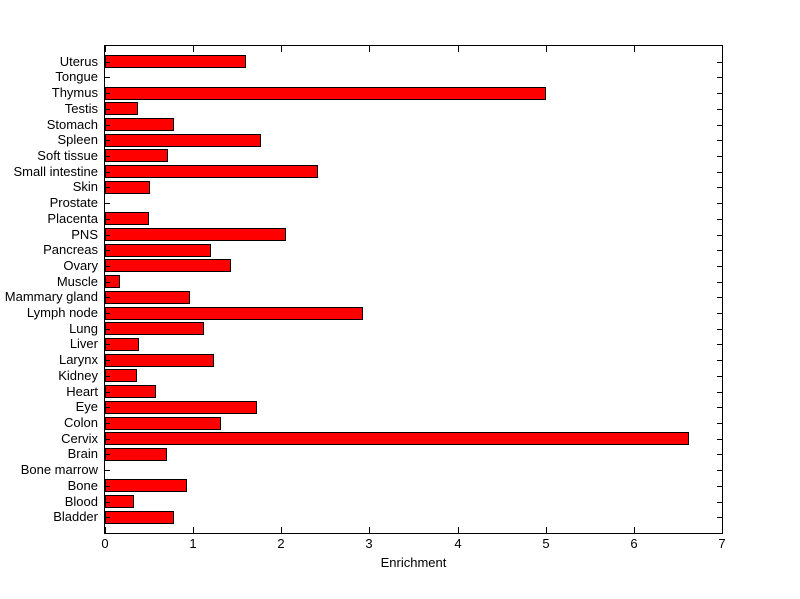 The image size is (800, 599). I want to click on bar-skin, so click(127, 187).